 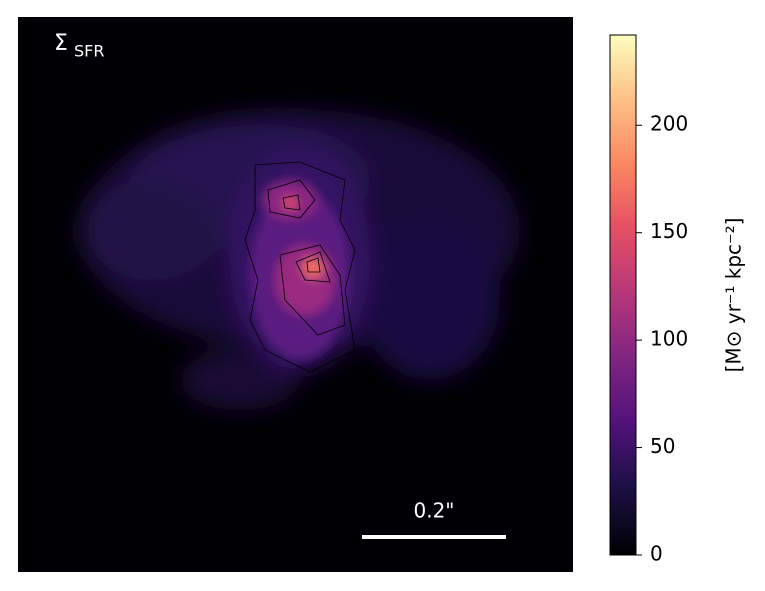 I want to click on colorbar-tick-label: 0, so click(x=656, y=554).